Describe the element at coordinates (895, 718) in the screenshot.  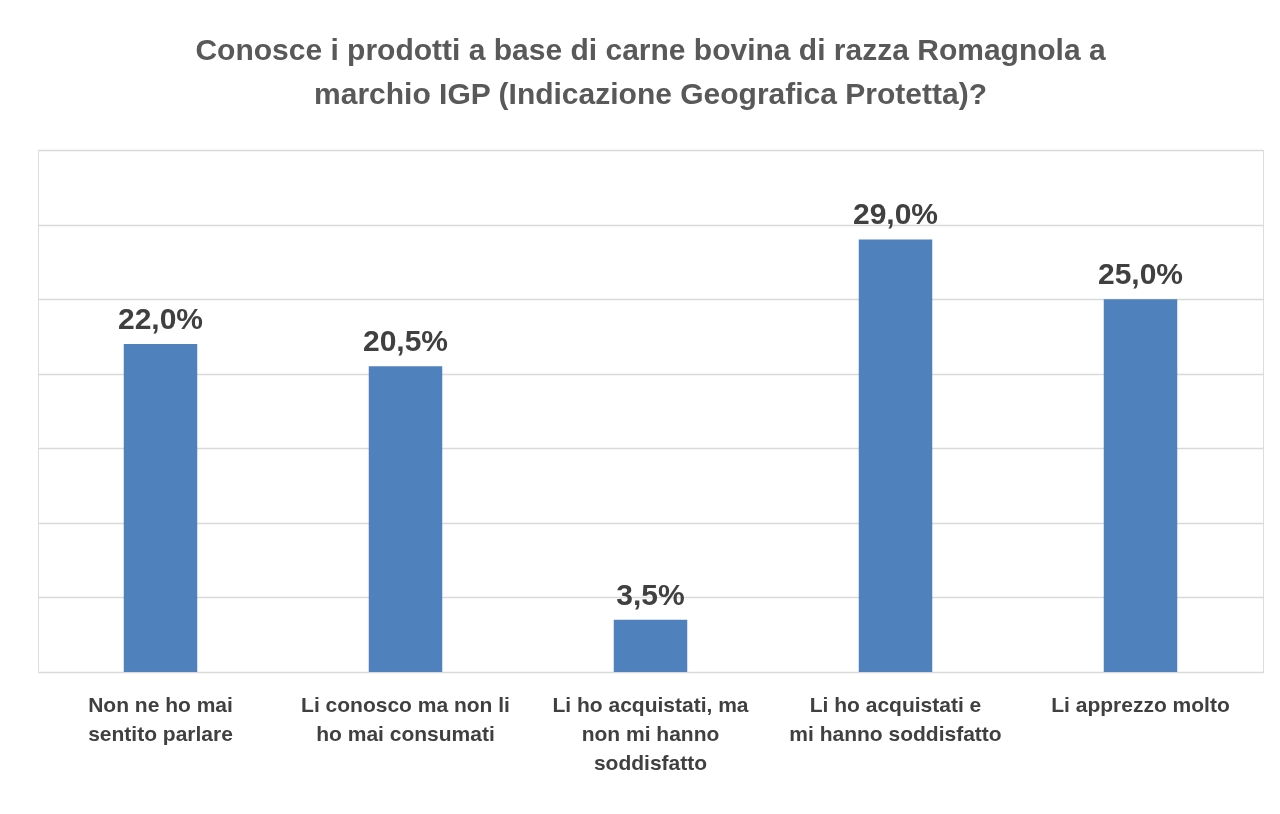
I see `x-tick-label: Li ho acquistati e mi hanno soddisfatto` at that location.